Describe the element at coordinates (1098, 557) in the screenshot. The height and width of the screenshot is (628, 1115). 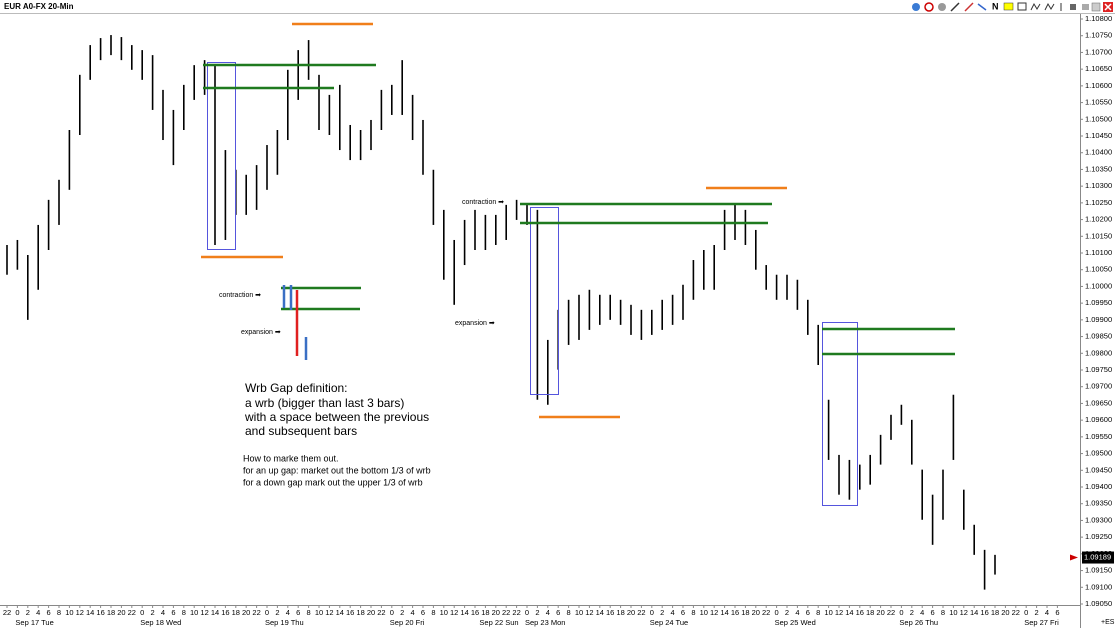
I see `last-price-box` at that location.